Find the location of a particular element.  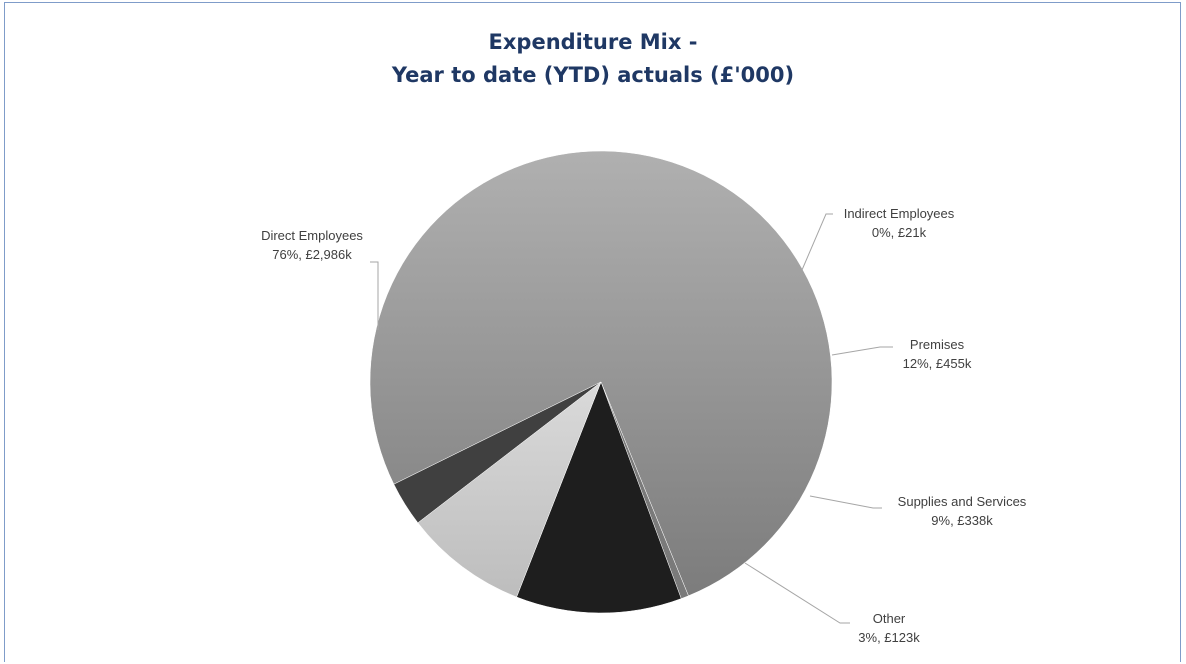

data-label-value: 9%, £338k is located at coordinates (962, 520).